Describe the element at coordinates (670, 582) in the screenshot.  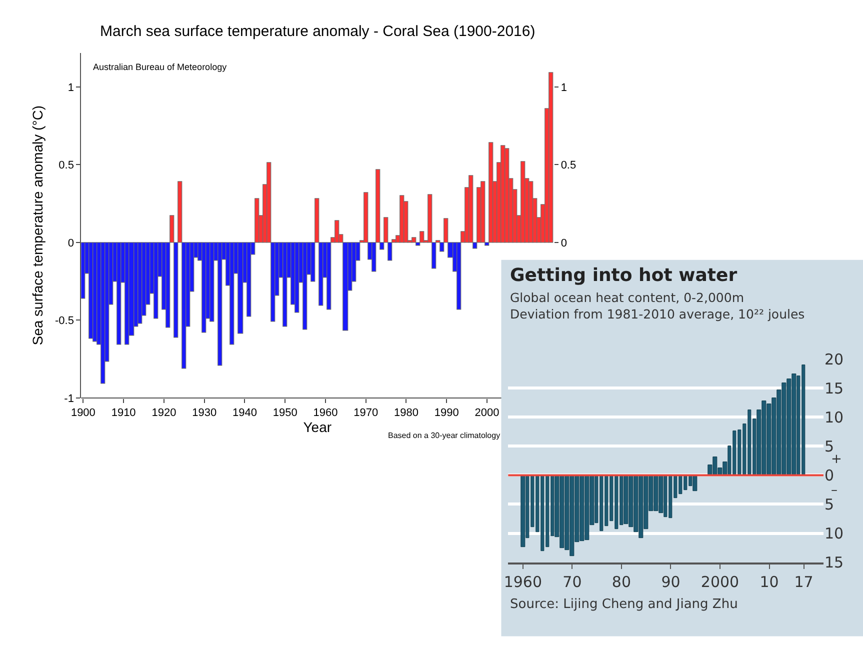
I see `x-tick-label: 90` at that location.